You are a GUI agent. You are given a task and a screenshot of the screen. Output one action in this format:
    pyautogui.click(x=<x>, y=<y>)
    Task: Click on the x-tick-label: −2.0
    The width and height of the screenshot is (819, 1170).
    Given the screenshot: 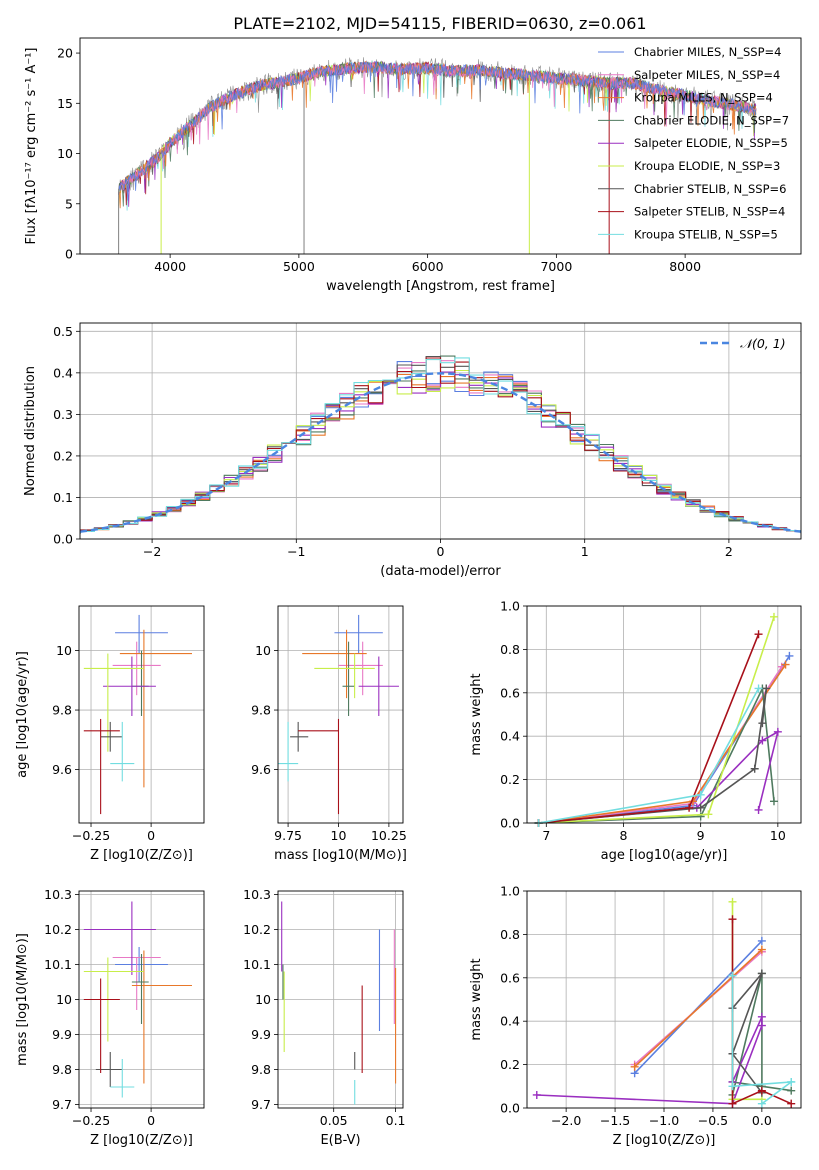 What is the action you would take?
    pyautogui.click(x=566, y=1120)
    